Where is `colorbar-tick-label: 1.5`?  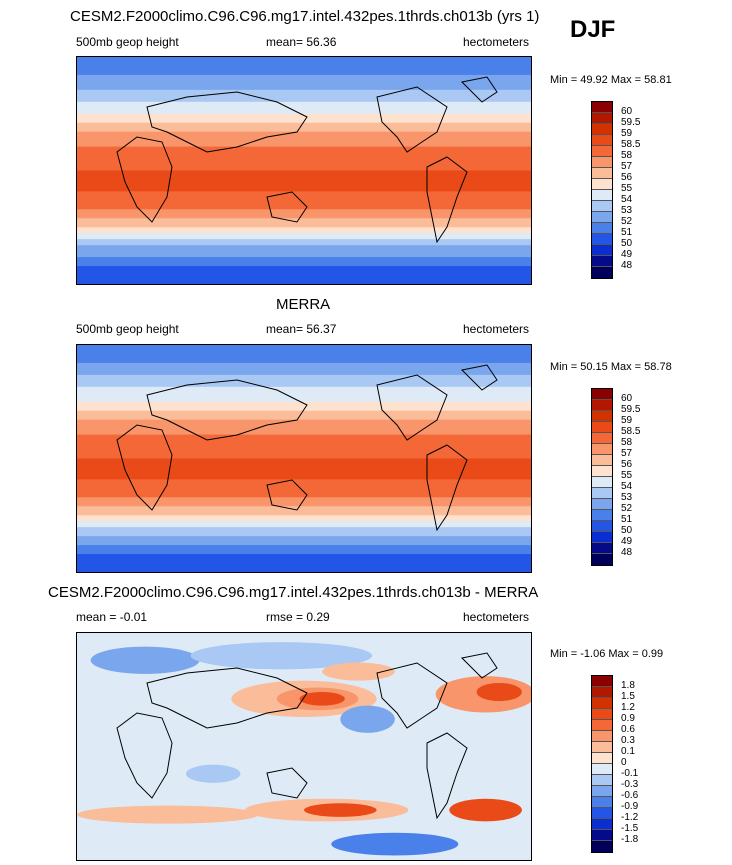 colorbar-tick-label: 1.5 is located at coordinates (628, 696).